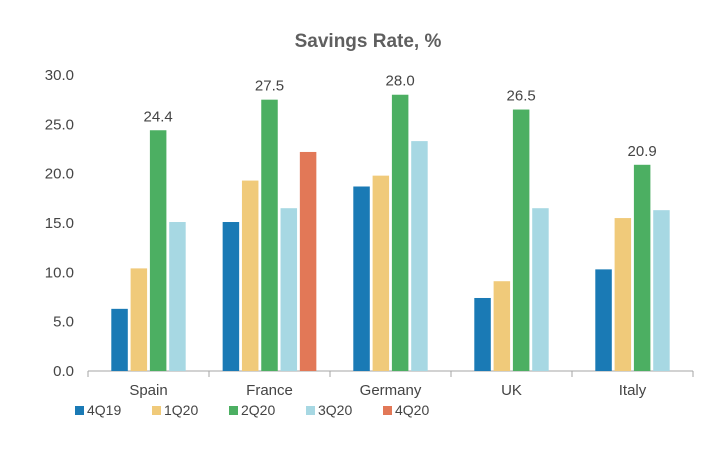  I want to click on bar-germany-1q20, so click(381, 273).